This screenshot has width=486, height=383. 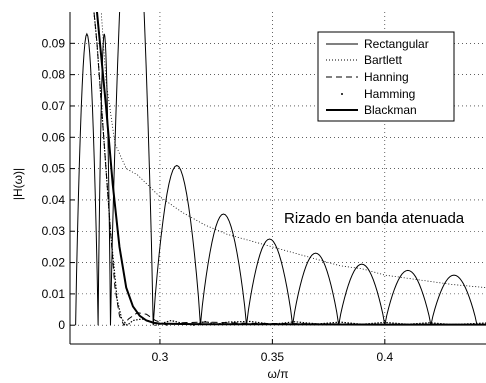 What do you see at coordinates (384, 357) in the screenshot?
I see `x-tick-label: 0.4` at bounding box center [384, 357].